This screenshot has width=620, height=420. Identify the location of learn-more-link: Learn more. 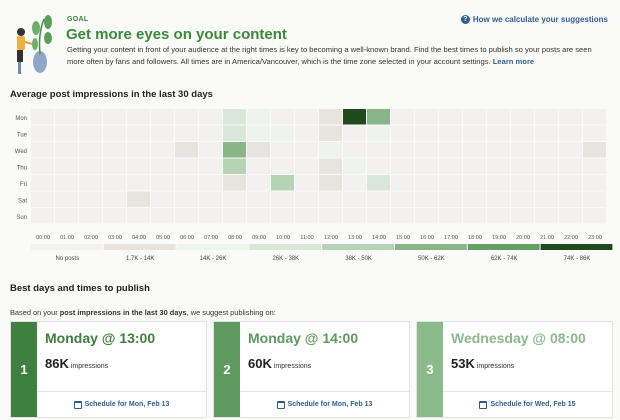
(513, 61).